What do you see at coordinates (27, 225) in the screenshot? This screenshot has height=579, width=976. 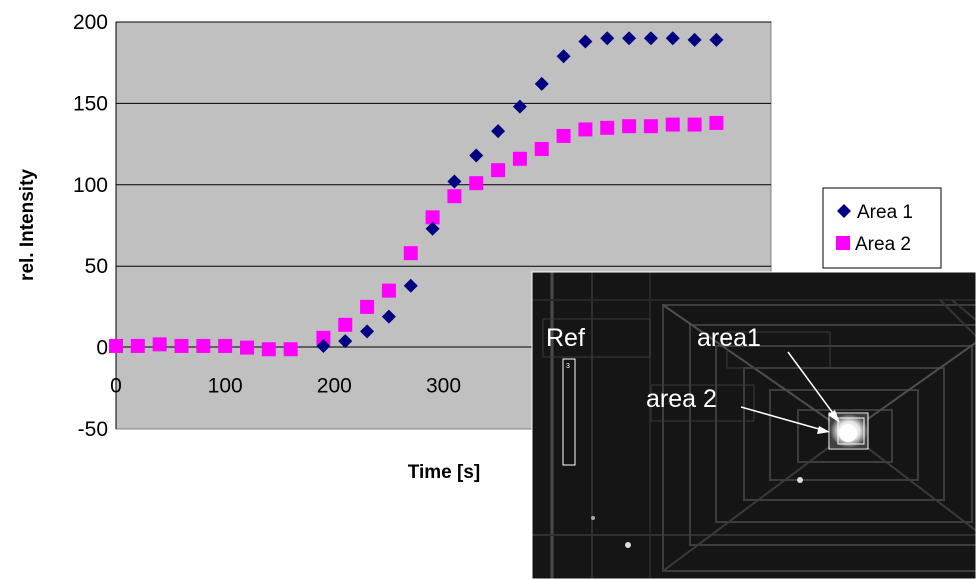 I see `y-axis-title: rel. Intensity` at bounding box center [27, 225].